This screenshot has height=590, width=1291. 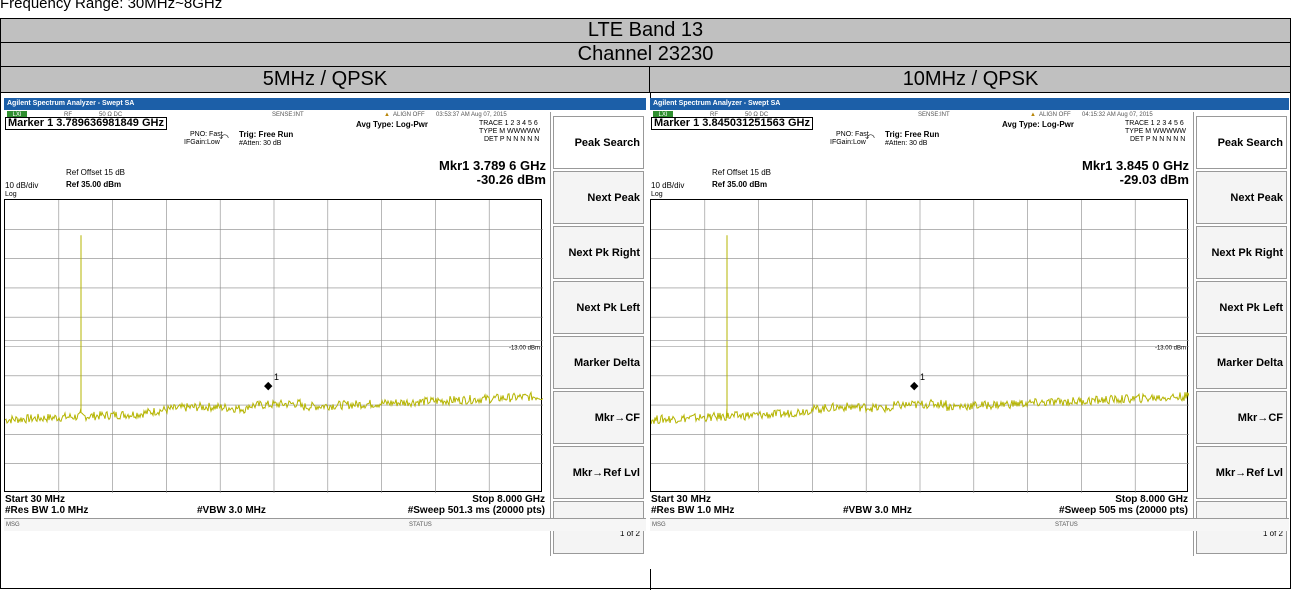 I want to click on channel-header: Channel 23230, so click(x=645, y=55).